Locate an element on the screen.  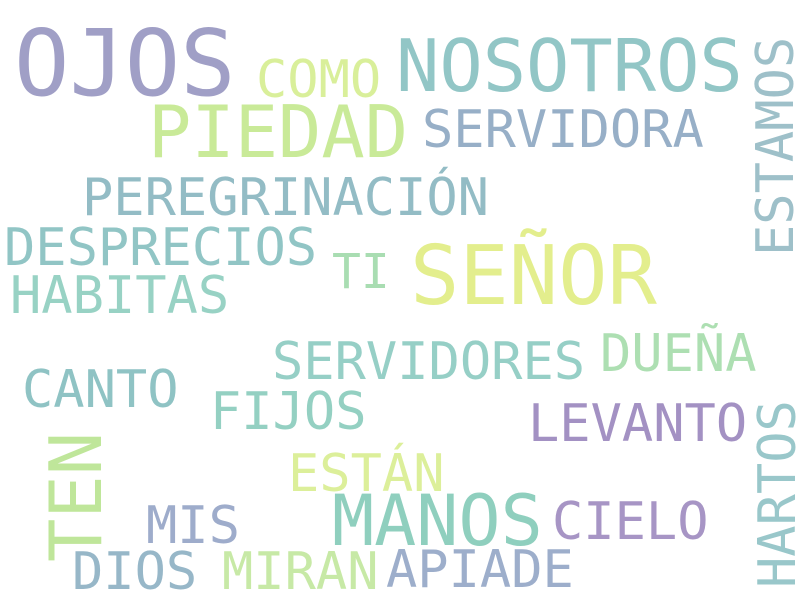
word-ti: TI is located at coordinates (361, 272).